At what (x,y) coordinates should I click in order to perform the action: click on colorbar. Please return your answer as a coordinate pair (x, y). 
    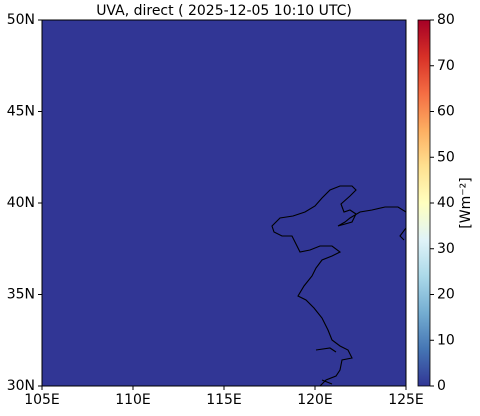
    Looking at the image, I should click on (424, 203).